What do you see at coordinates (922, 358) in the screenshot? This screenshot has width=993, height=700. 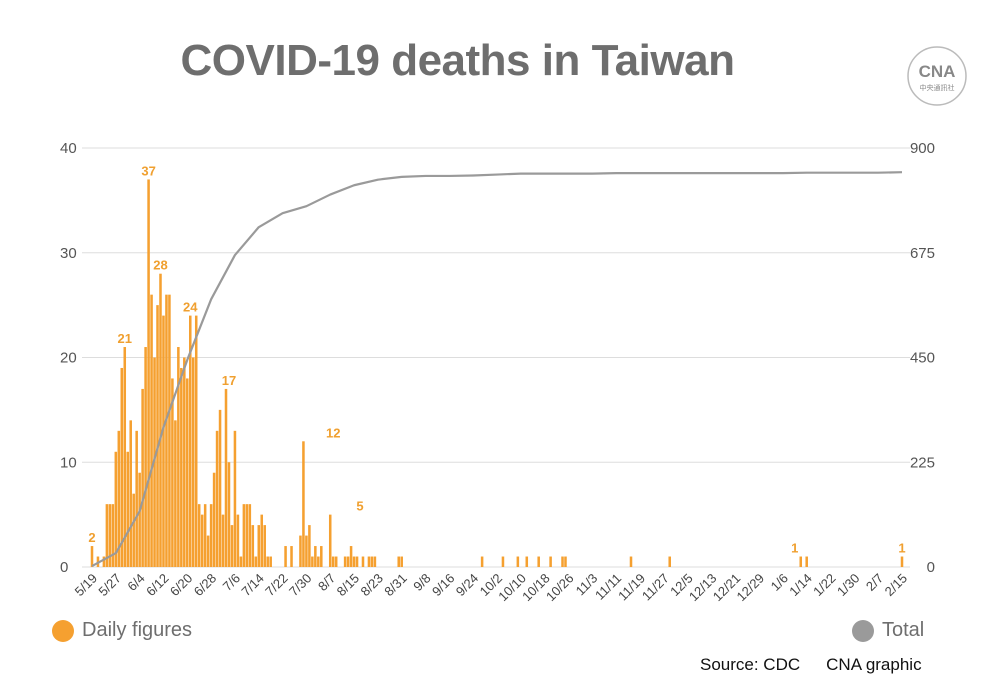 I see `y-right-tick: 450` at bounding box center [922, 358].